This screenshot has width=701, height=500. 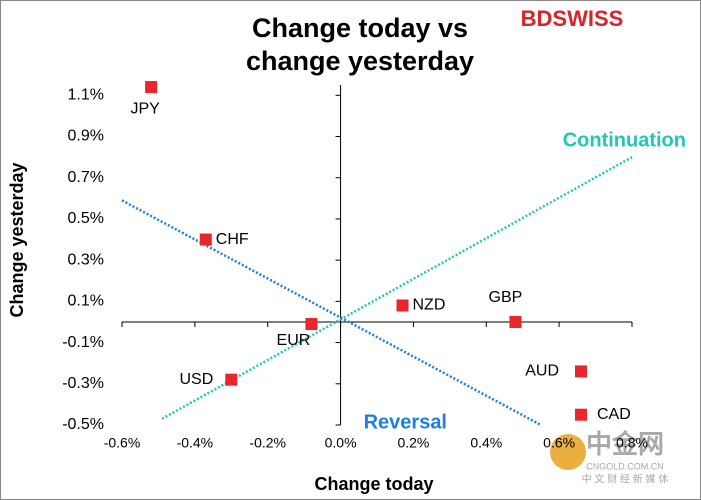 What do you see at coordinates (86, 301) in the screenshot?
I see `y-tick-label: 0.1%` at bounding box center [86, 301].